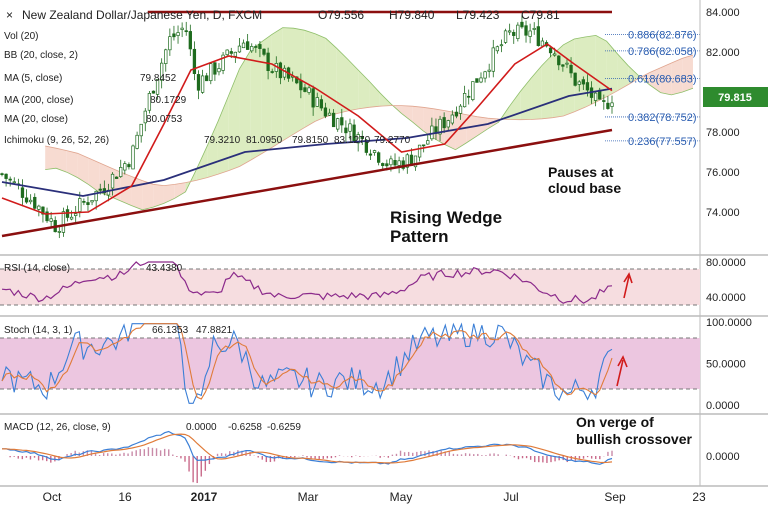  What do you see at coordinates (307, 448) in the screenshot?
I see `macd-signal-line` at bounding box center [307, 448].